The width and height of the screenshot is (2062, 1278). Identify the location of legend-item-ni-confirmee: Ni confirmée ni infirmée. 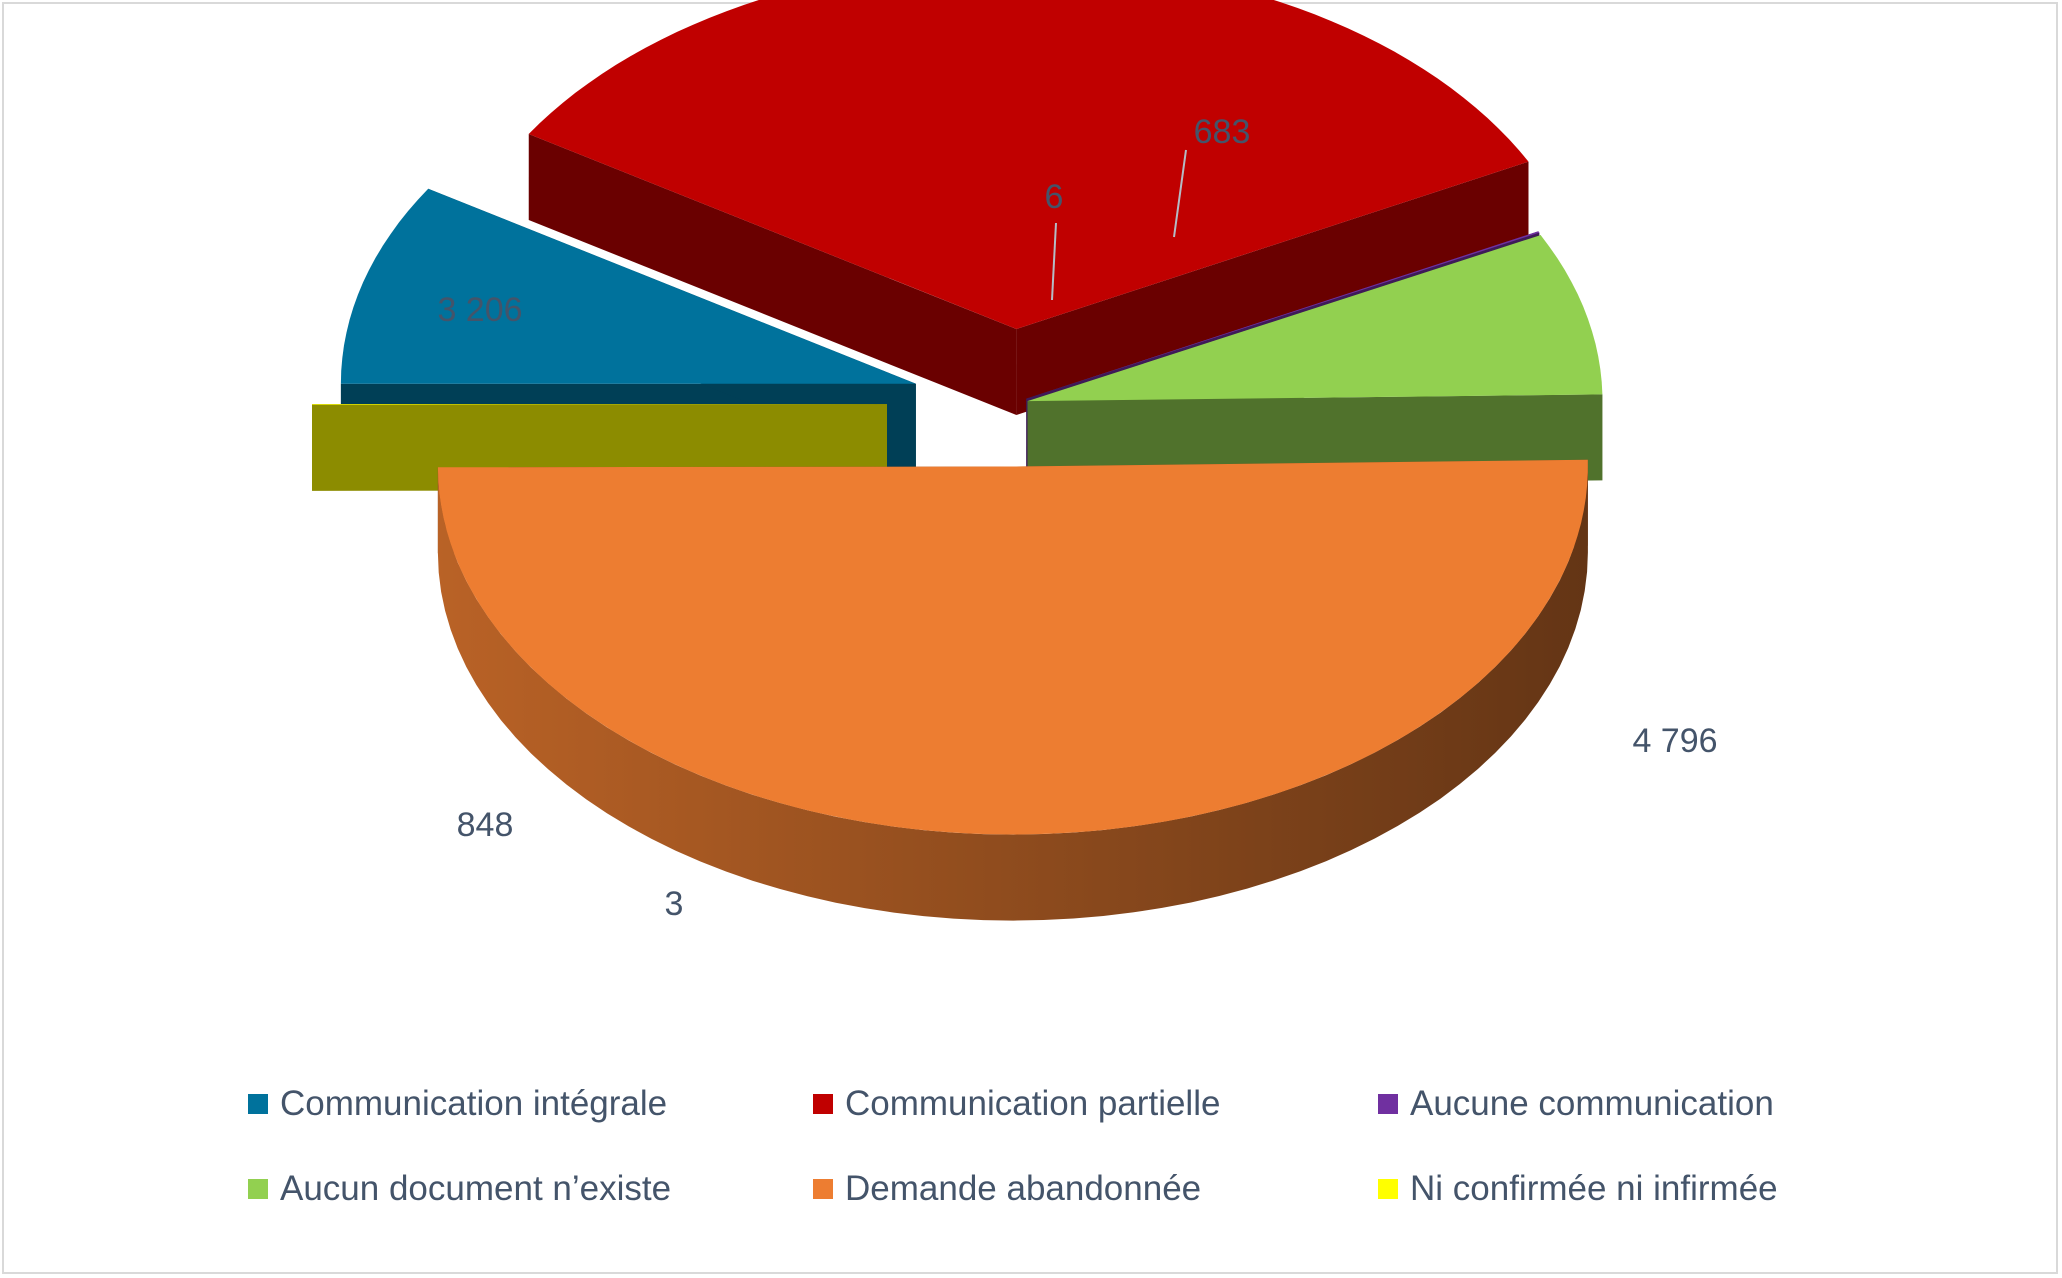
(1578, 1189).